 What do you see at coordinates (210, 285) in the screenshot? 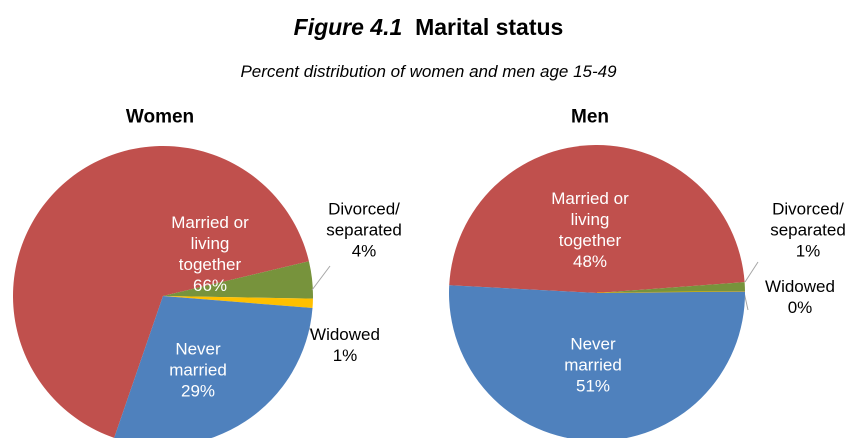
I see `value-label: 66%` at bounding box center [210, 285].